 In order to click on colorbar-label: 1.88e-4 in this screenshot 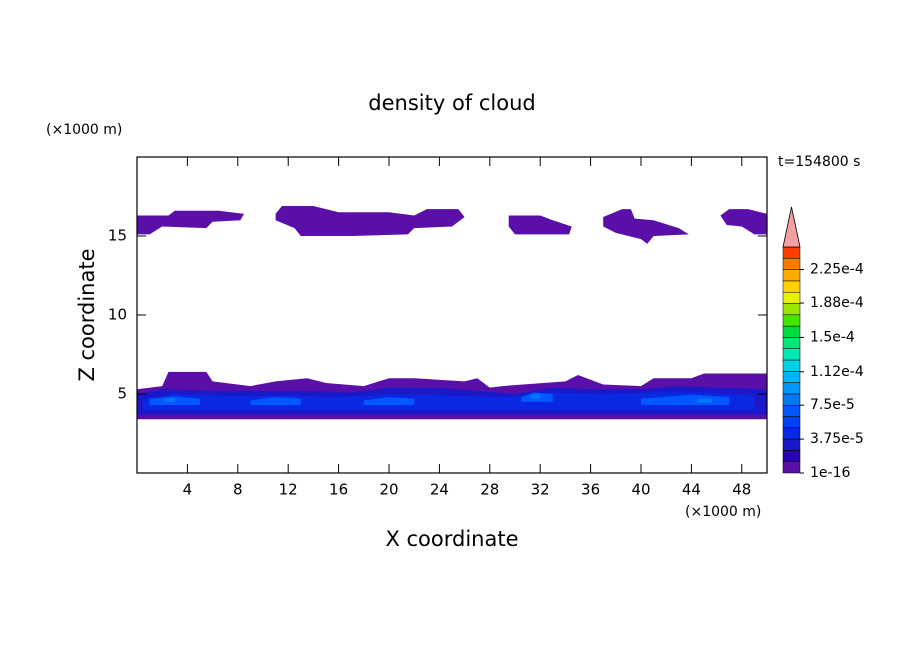, I will do `click(837, 303)`.